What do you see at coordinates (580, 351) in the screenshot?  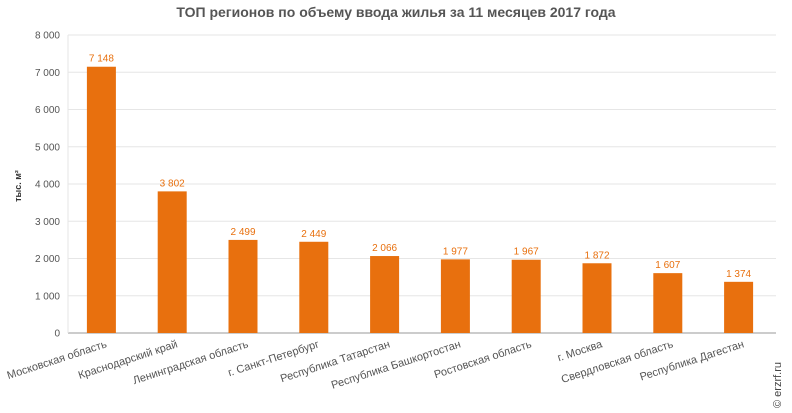 I see `category-label: г. Москва` at bounding box center [580, 351].